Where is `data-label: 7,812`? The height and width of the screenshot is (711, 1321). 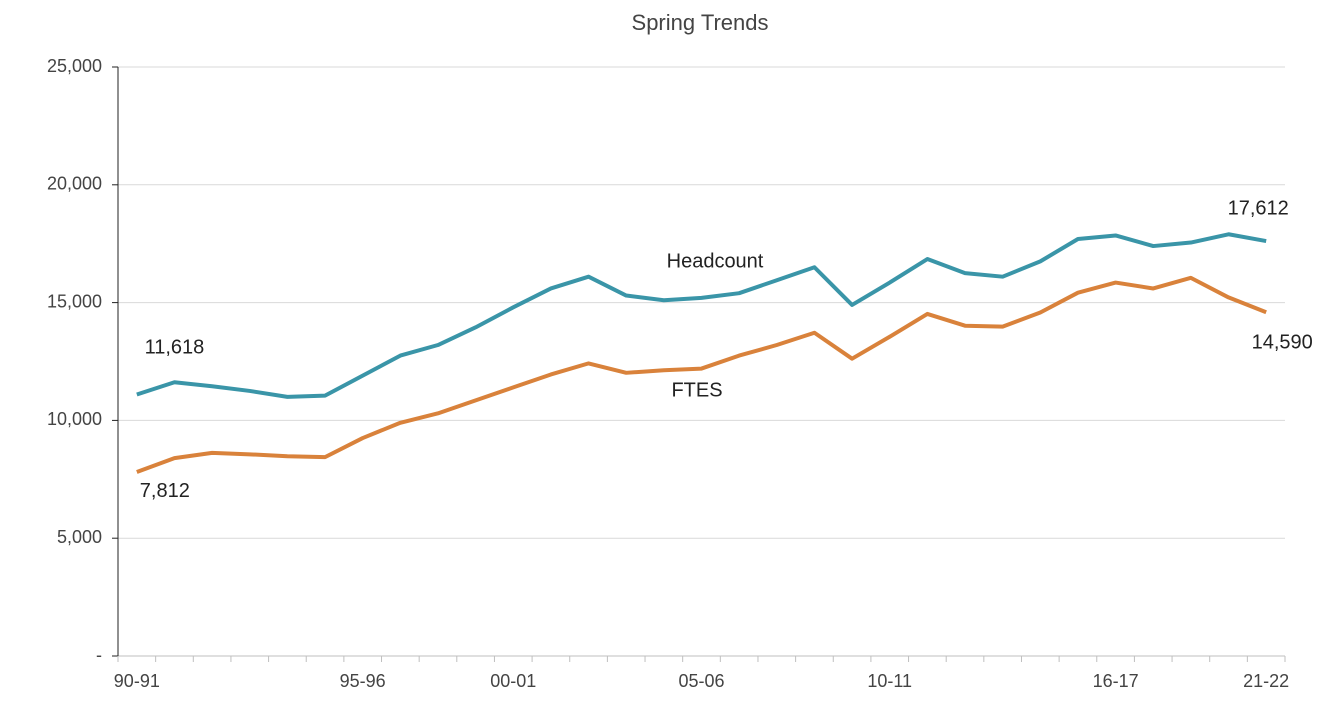
data-label: 7,812 is located at coordinates (165, 491).